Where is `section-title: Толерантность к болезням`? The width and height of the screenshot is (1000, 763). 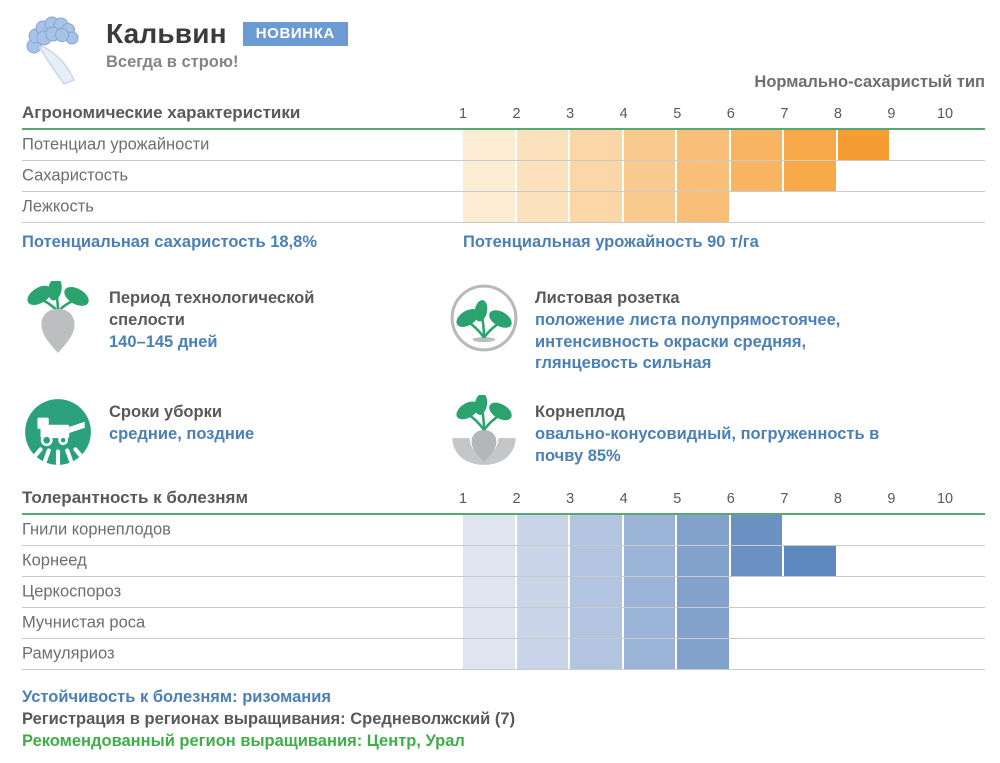 section-title: Толерантность к болезням is located at coordinates (135, 498).